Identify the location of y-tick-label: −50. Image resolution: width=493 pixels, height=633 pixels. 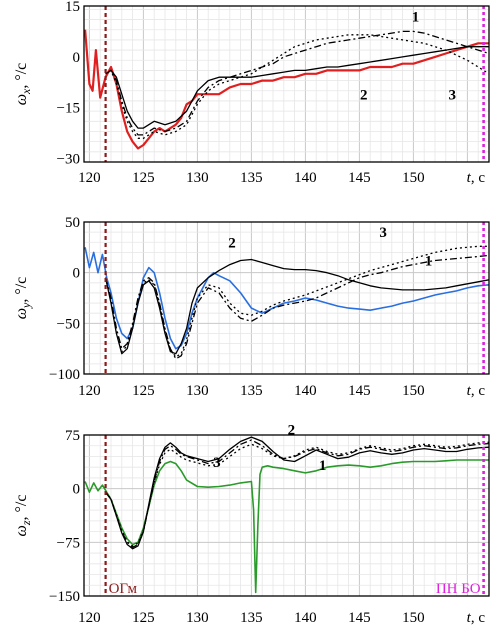
(68, 324).